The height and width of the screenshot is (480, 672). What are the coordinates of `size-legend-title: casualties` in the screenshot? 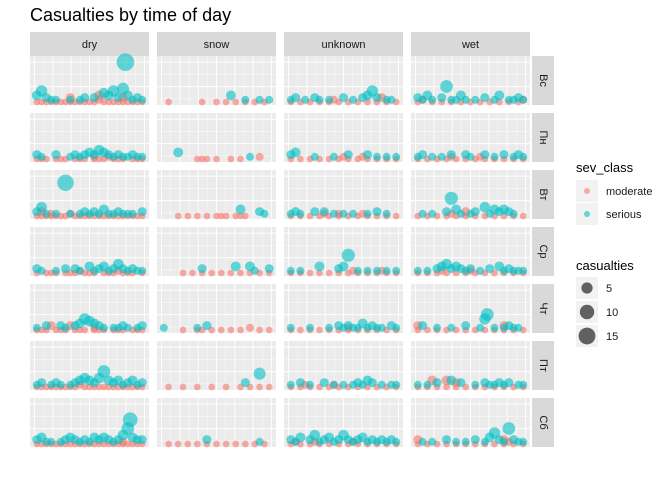 It's located at (605, 265).